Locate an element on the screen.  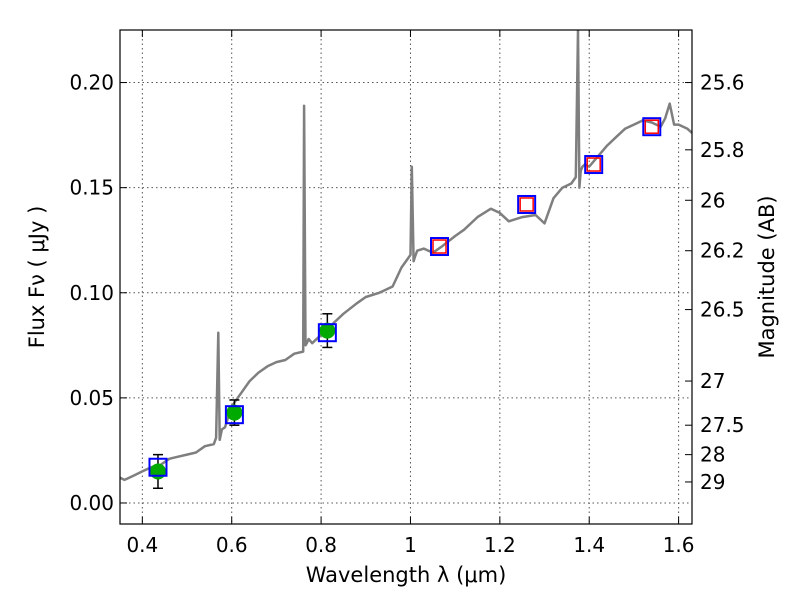
y-tick-label: 0.20 is located at coordinates (91, 83).